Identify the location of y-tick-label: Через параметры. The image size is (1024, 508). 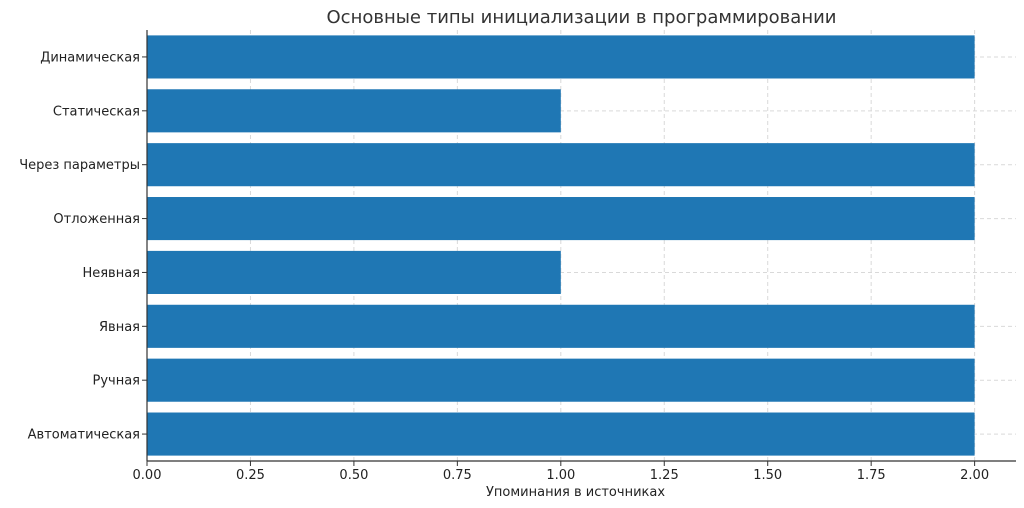
(79, 165).